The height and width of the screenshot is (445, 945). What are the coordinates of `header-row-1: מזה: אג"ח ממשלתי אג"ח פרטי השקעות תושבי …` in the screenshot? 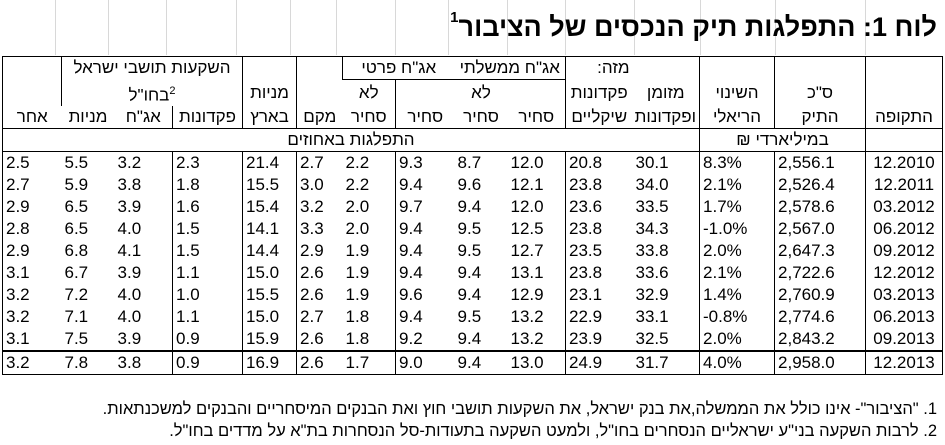 It's located at (473, 68).